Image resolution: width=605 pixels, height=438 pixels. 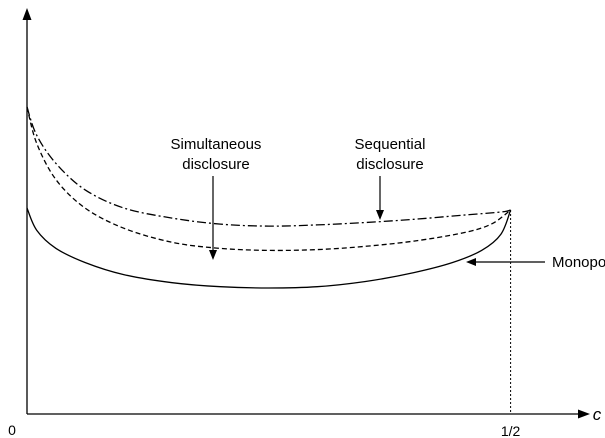 What do you see at coordinates (380, 215) in the screenshot?
I see `annotation-sequential-arrowhead` at bounding box center [380, 215].